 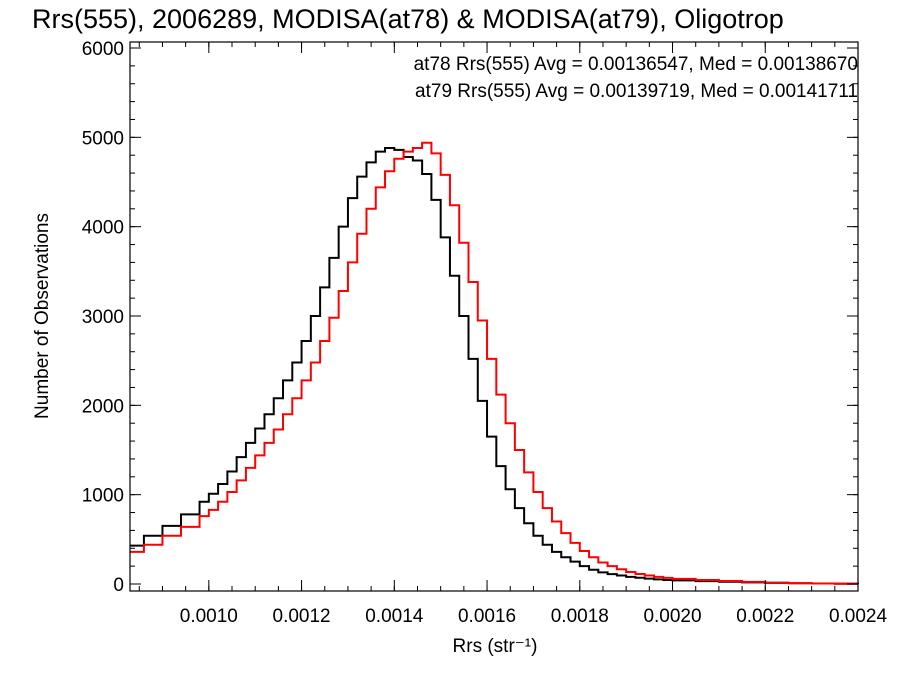 What do you see at coordinates (495, 646) in the screenshot?
I see `x-axis-label: Rrs (str⁻¹)` at bounding box center [495, 646].